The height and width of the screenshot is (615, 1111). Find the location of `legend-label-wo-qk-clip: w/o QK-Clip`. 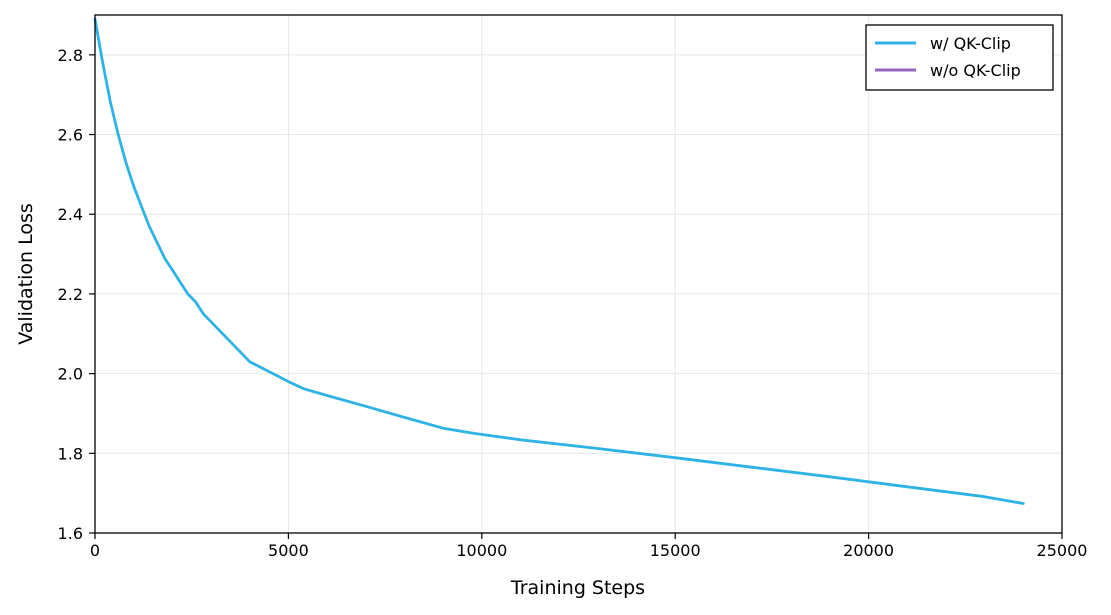

legend-label-wo-qk-clip: w/o QK-Clip is located at coordinates (975, 70).